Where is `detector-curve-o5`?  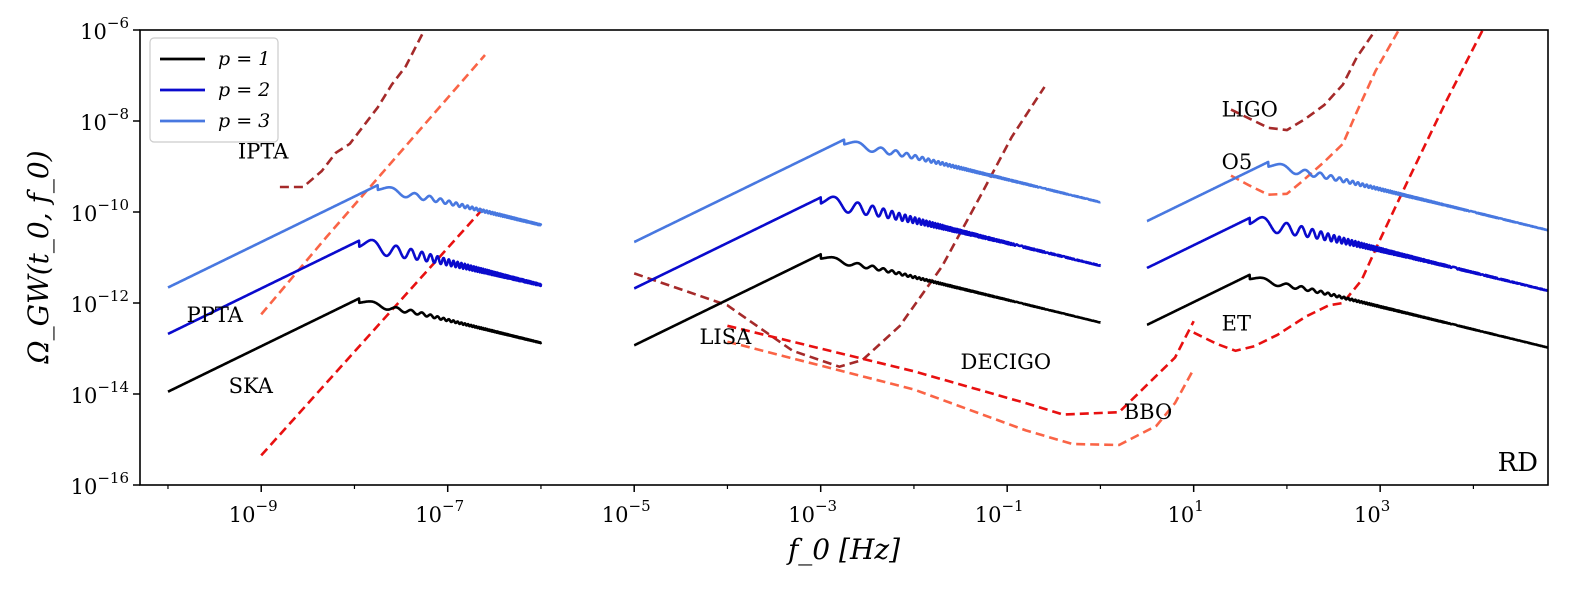
detector-curve-o5 is located at coordinates (1315, 113).